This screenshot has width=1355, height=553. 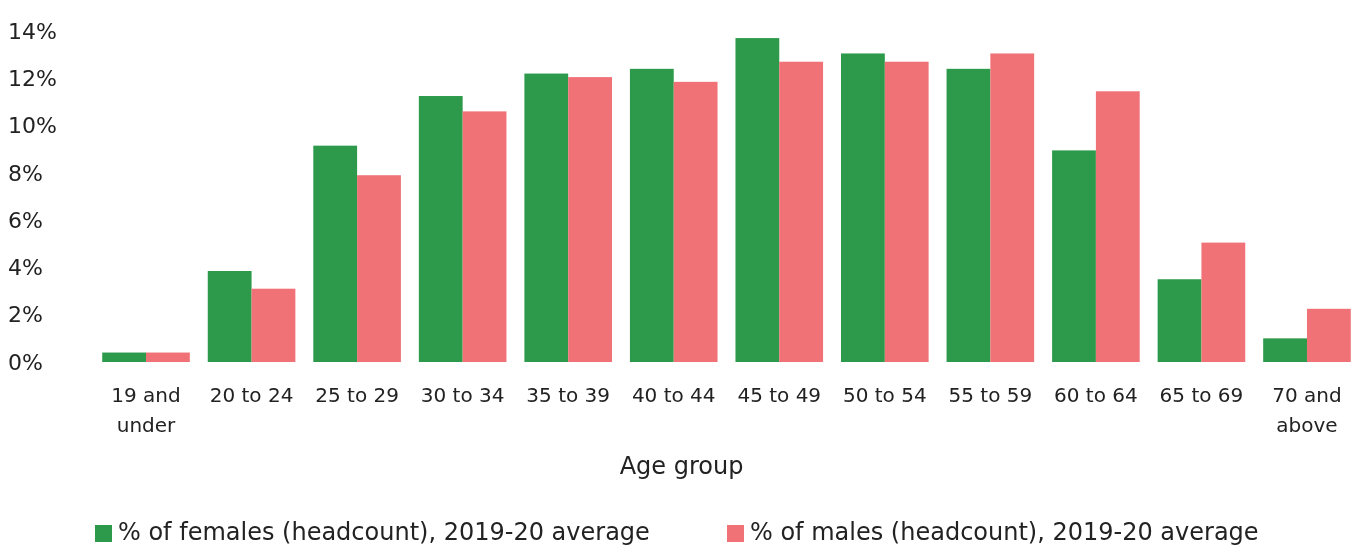 I want to click on y-tick-label: 2%, so click(x=25, y=315).